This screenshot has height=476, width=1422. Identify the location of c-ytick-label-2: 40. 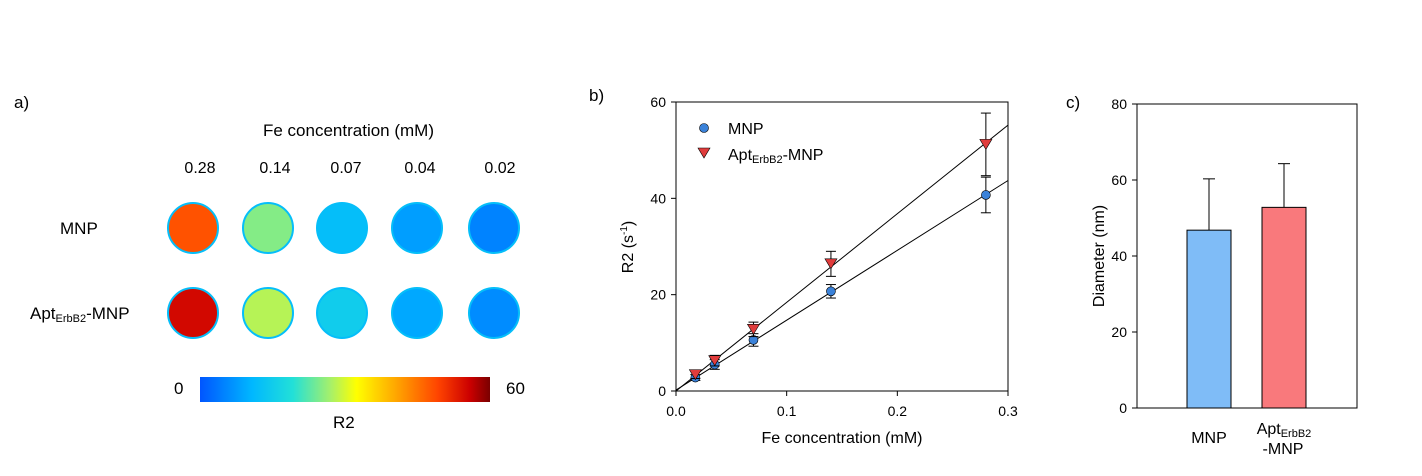
(1119, 256).